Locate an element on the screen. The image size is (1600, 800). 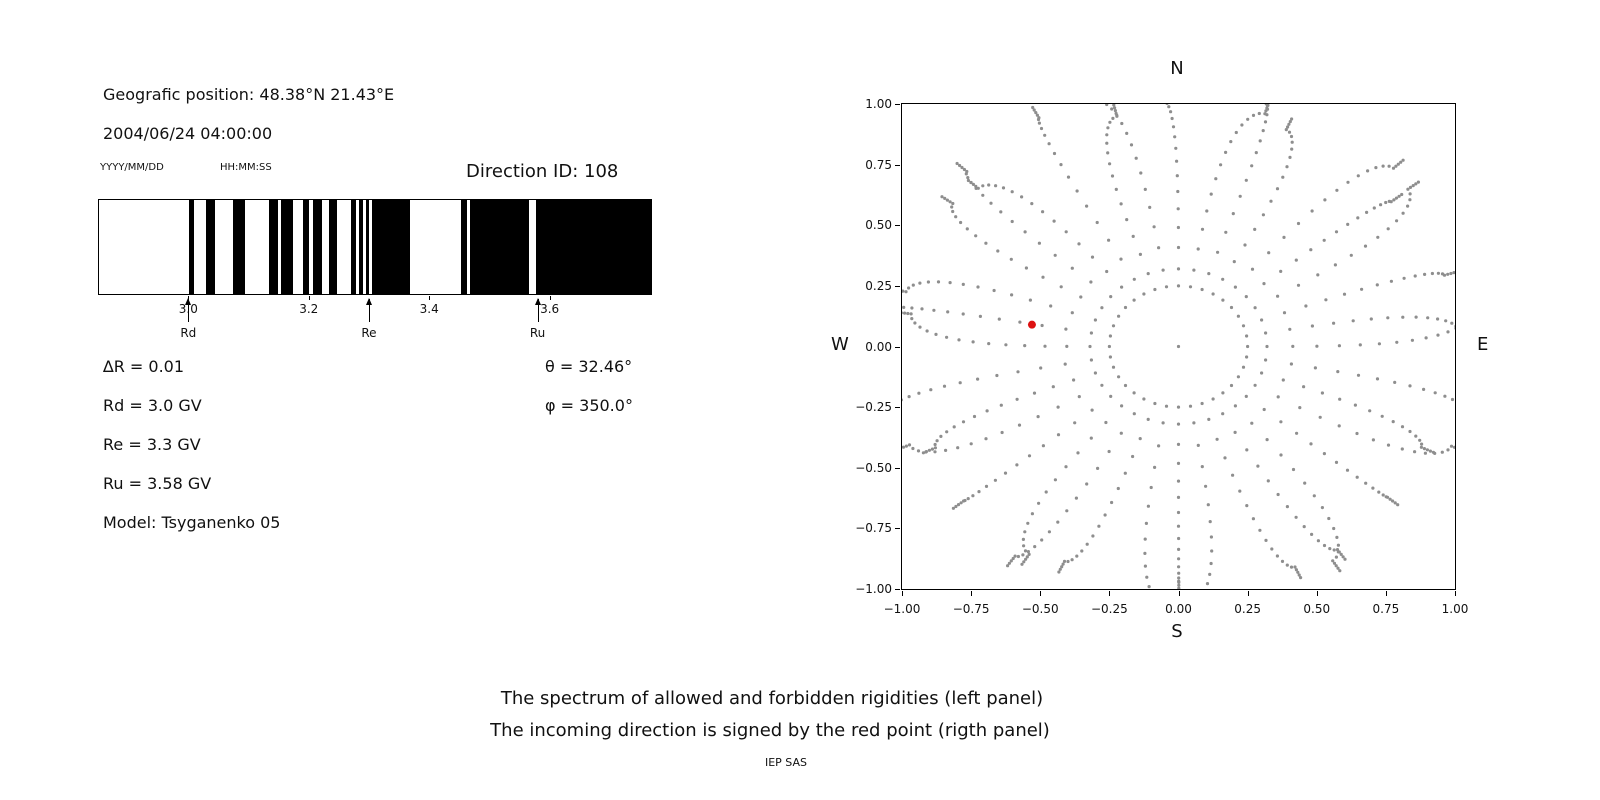
direction-x-tick-label: 1.00 is located at coordinates (1455, 609).